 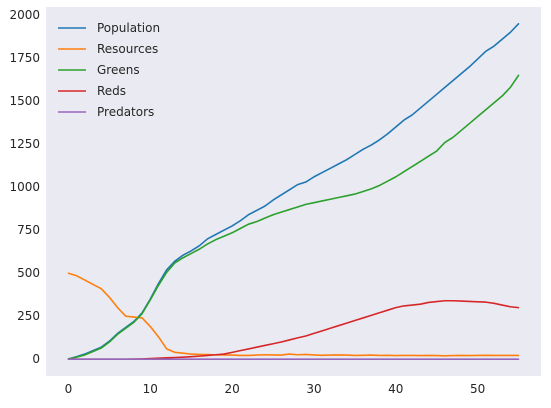 What do you see at coordinates (275, 389) in the screenshot?
I see `x-axis: 0 10 20 30 40 50` at bounding box center [275, 389].